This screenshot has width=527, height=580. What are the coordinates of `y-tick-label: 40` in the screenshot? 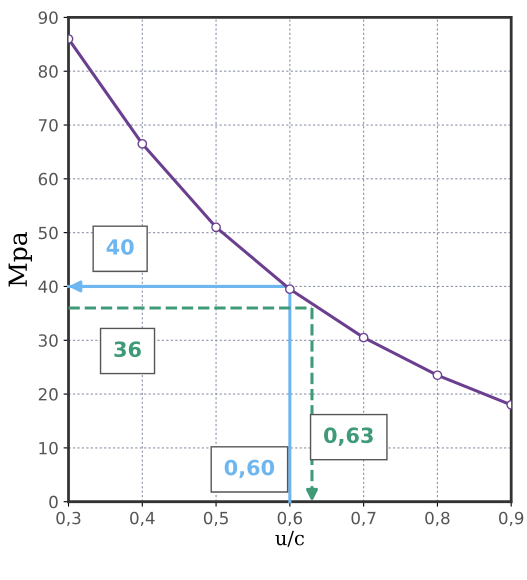 It's located at (48, 287).